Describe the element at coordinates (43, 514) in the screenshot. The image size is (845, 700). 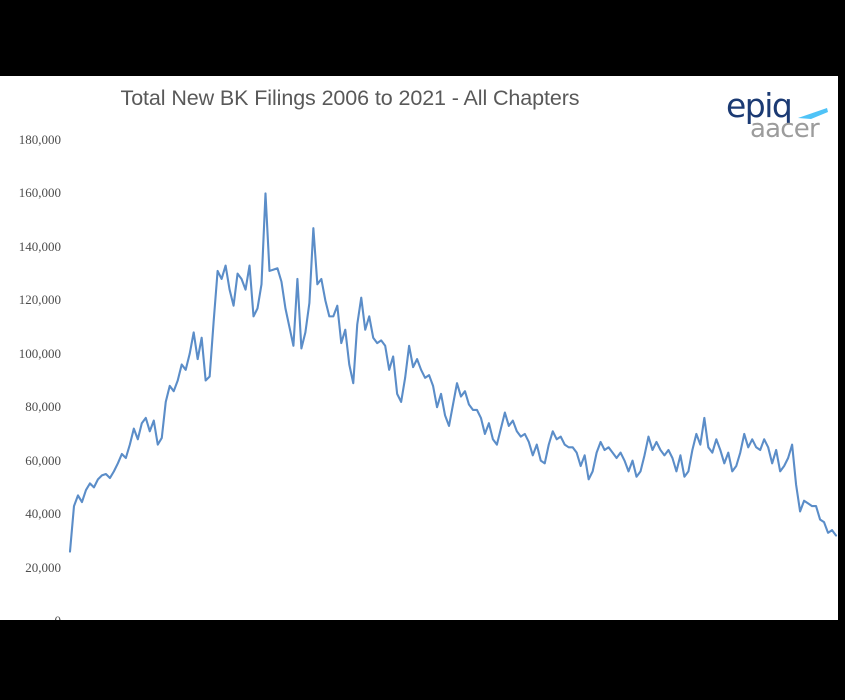
I see `y-tick-label: 40,000` at that location.